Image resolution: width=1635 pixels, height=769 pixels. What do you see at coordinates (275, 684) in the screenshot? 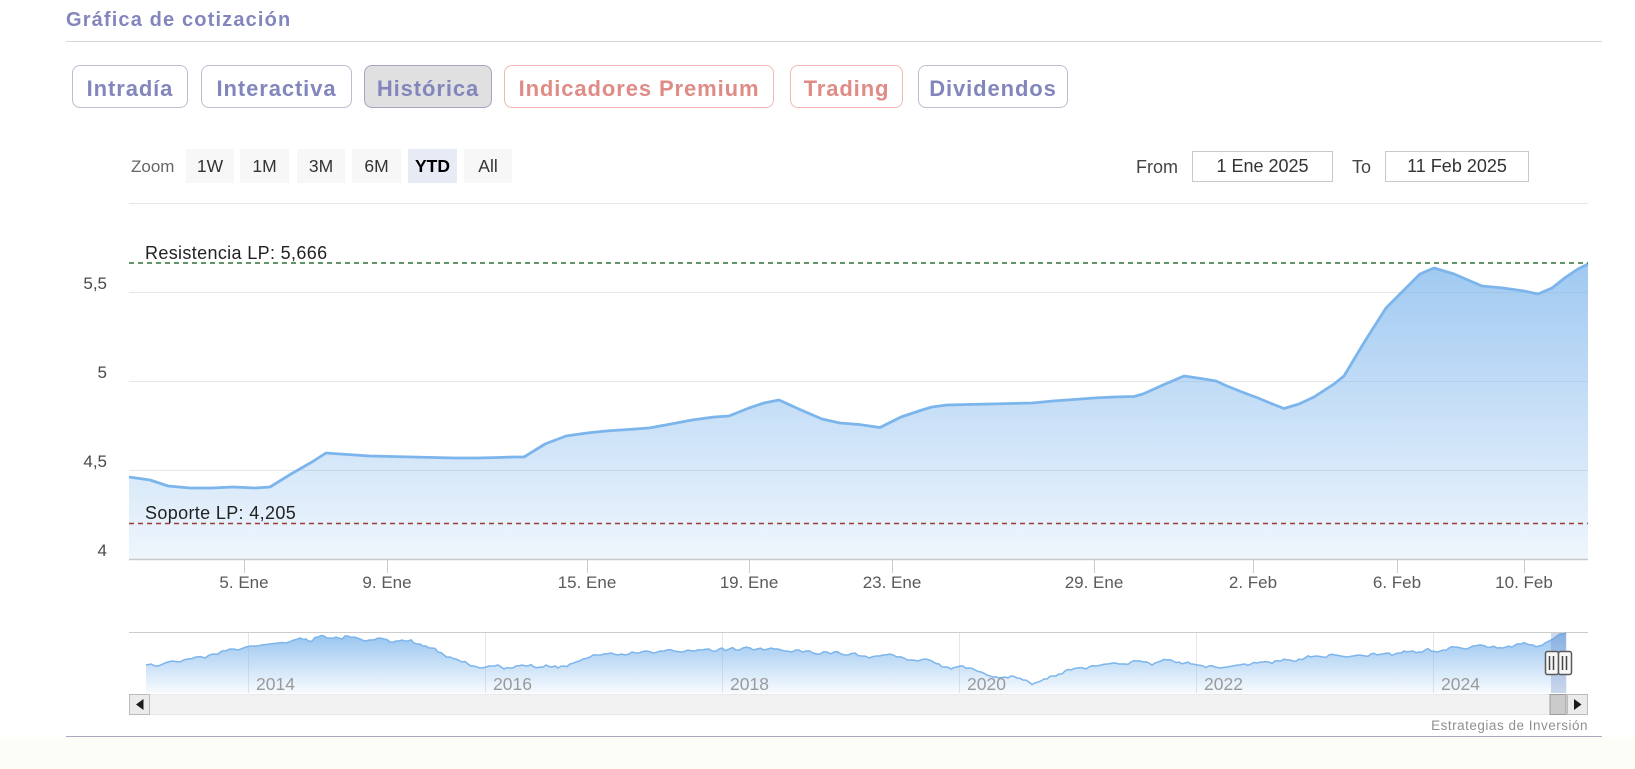
I see `svg-text: 2014` at bounding box center [275, 684].